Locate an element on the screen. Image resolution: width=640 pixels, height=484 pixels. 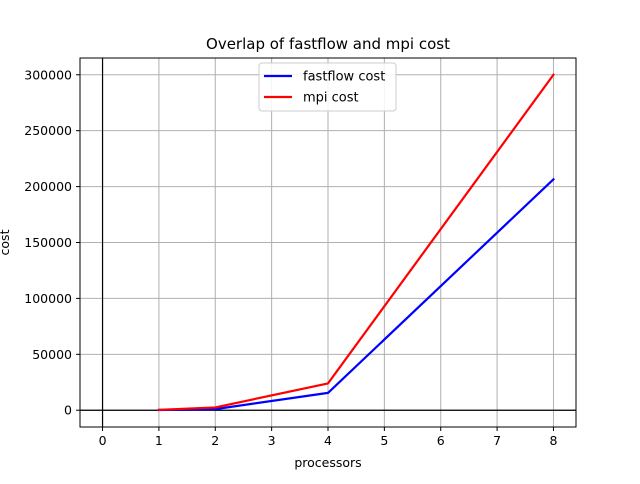
x-tick-label: 5 is located at coordinates (384, 440).